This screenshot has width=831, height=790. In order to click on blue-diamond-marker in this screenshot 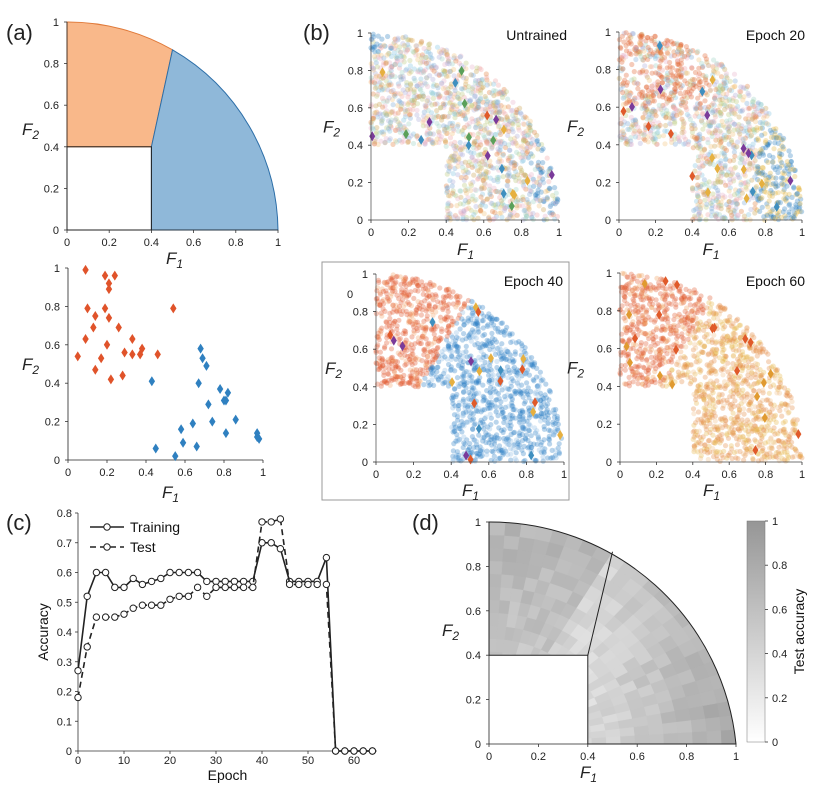, I will do `click(208, 404)`.